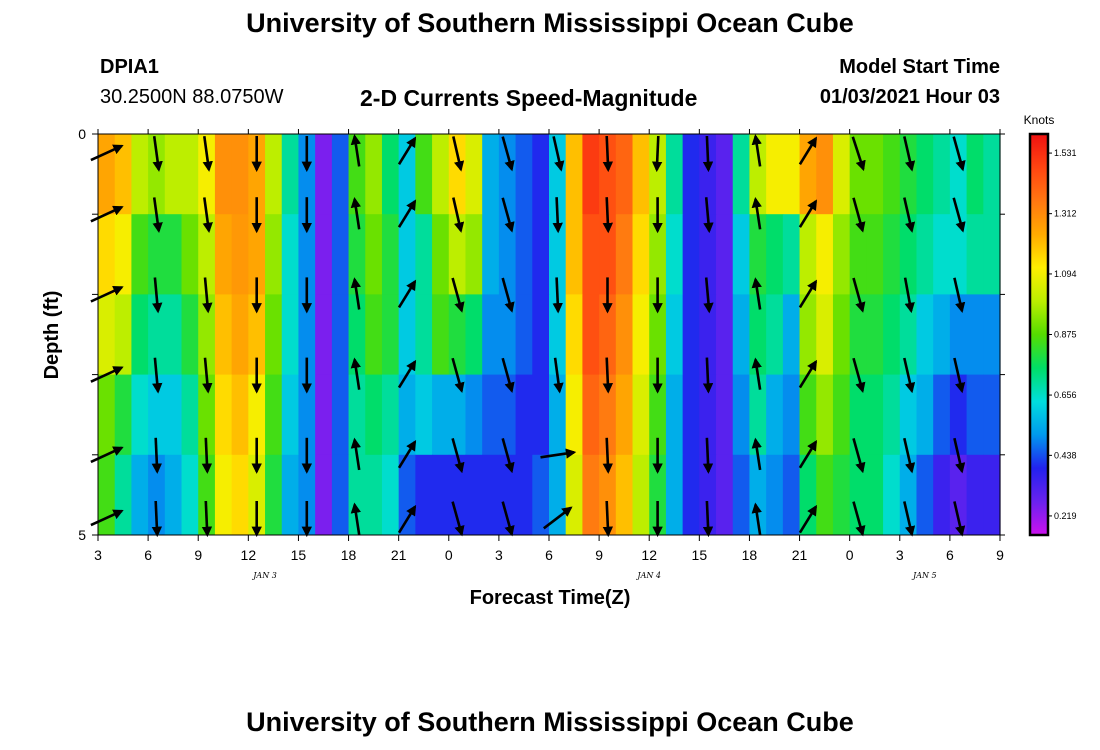  Describe the element at coordinates (192, 97) in the screenshot. I see `station-coordinates: 30.2500N 88.0750W` at that location.